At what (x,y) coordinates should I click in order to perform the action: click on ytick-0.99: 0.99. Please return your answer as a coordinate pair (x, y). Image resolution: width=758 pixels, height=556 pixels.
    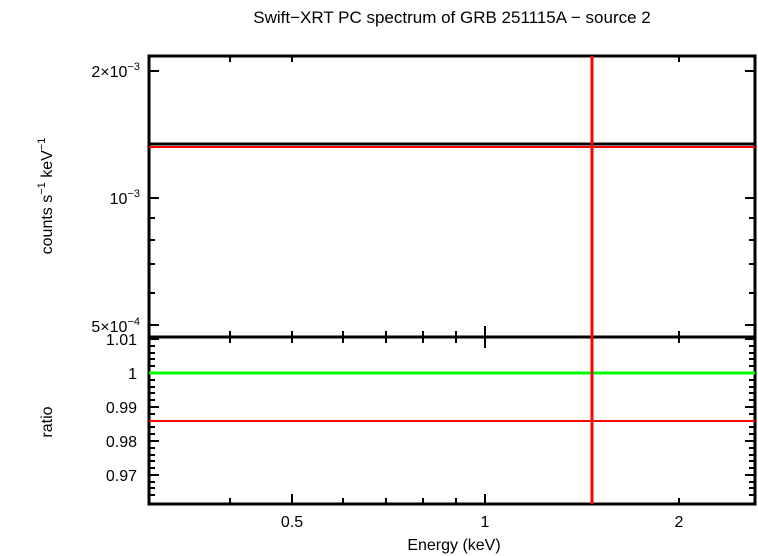
    Looking at the image, I should click on (121, 408).